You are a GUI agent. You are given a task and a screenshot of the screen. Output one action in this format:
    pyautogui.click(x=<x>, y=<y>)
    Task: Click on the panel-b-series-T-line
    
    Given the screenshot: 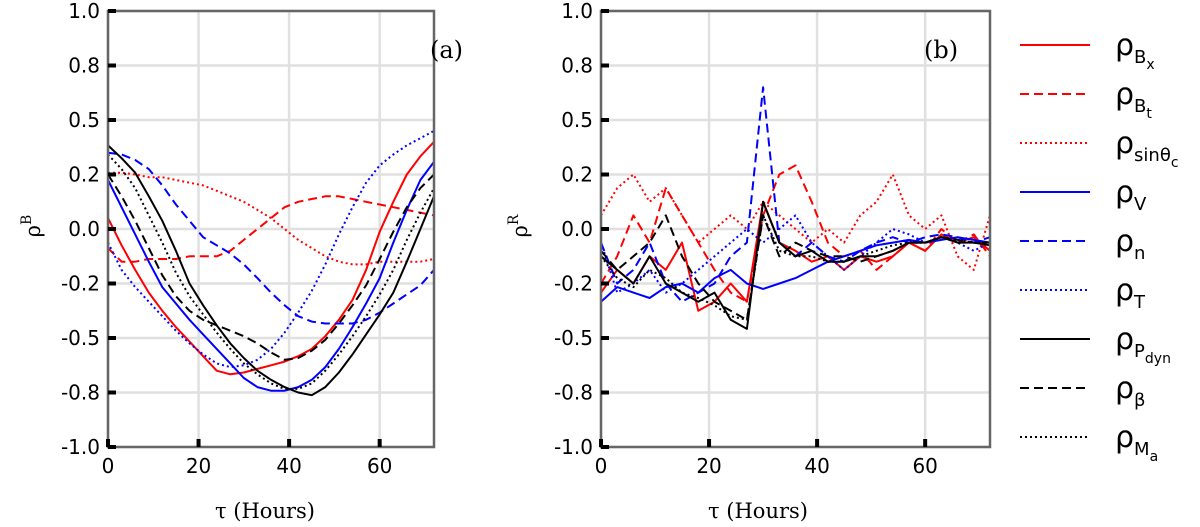 What is the action you would take?
    pyautogui.click(x=795, y=254)
    